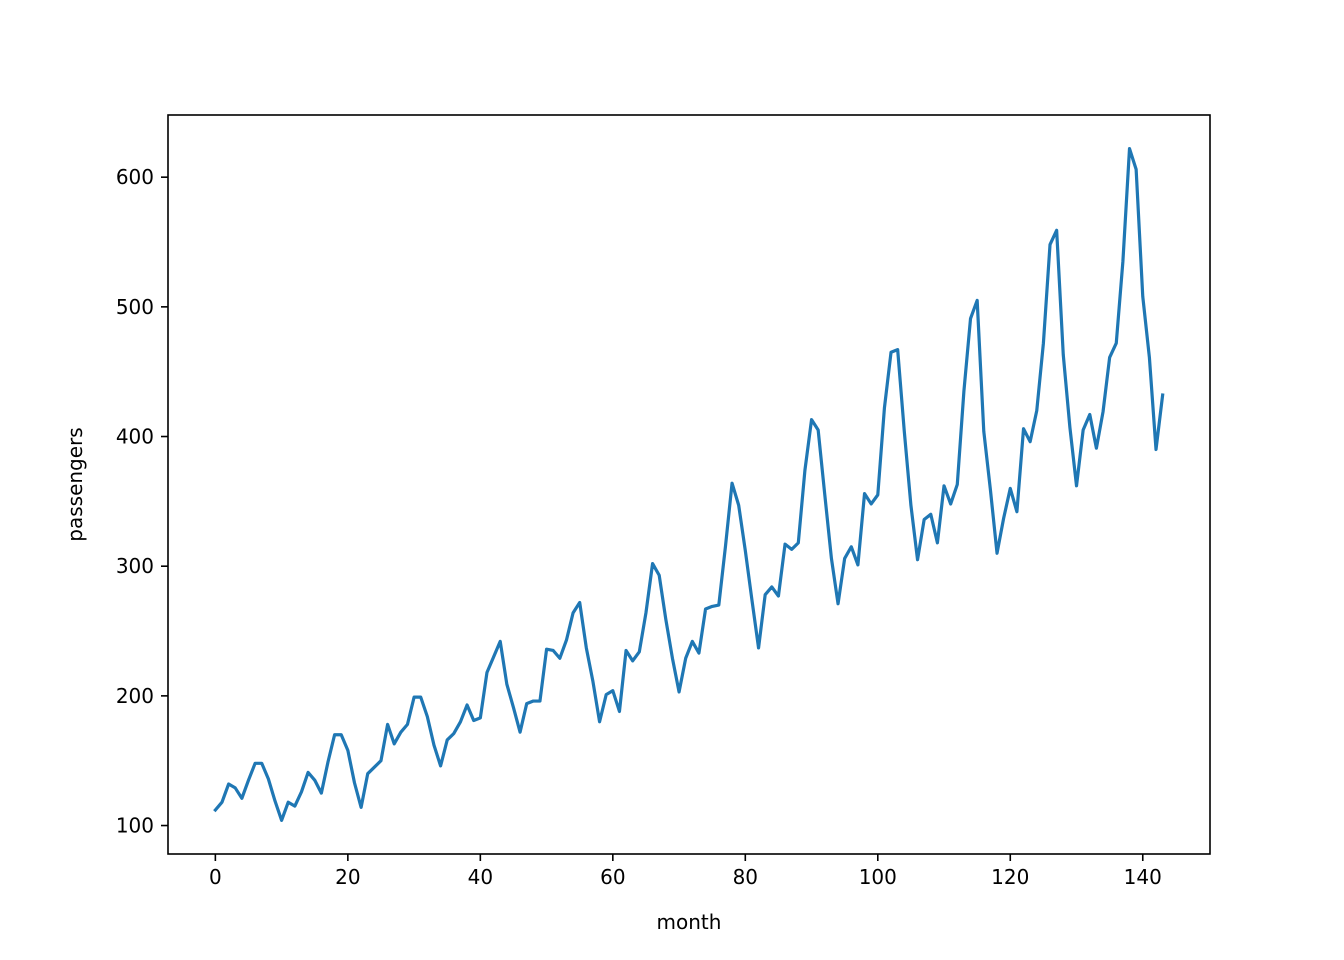  I want to click on x-tick-label: 60, so click(612, 877).